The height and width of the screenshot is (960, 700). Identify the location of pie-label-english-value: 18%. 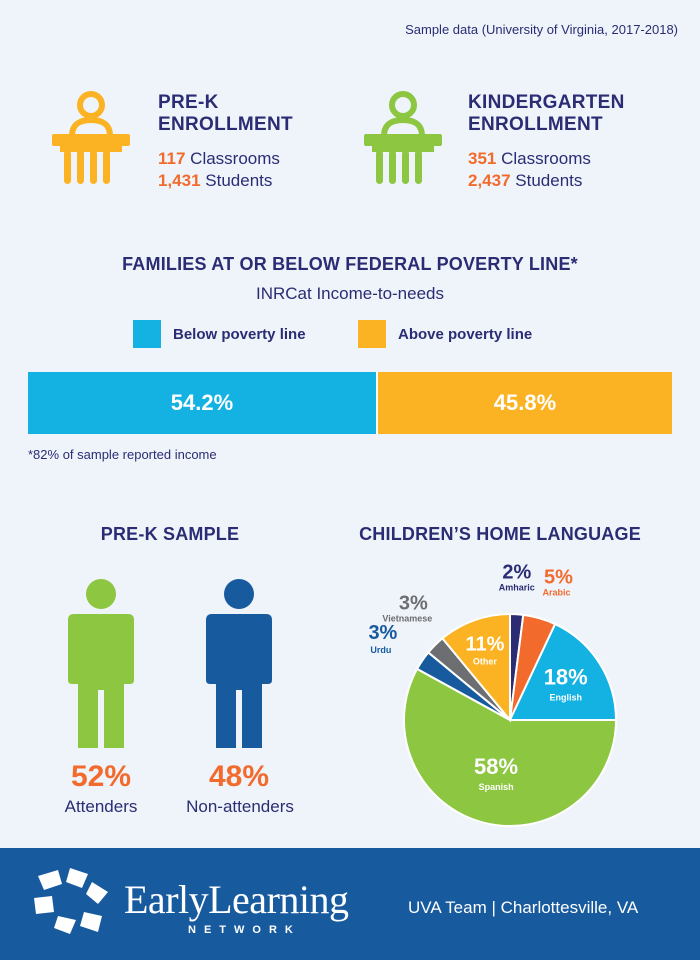
(566, 677).